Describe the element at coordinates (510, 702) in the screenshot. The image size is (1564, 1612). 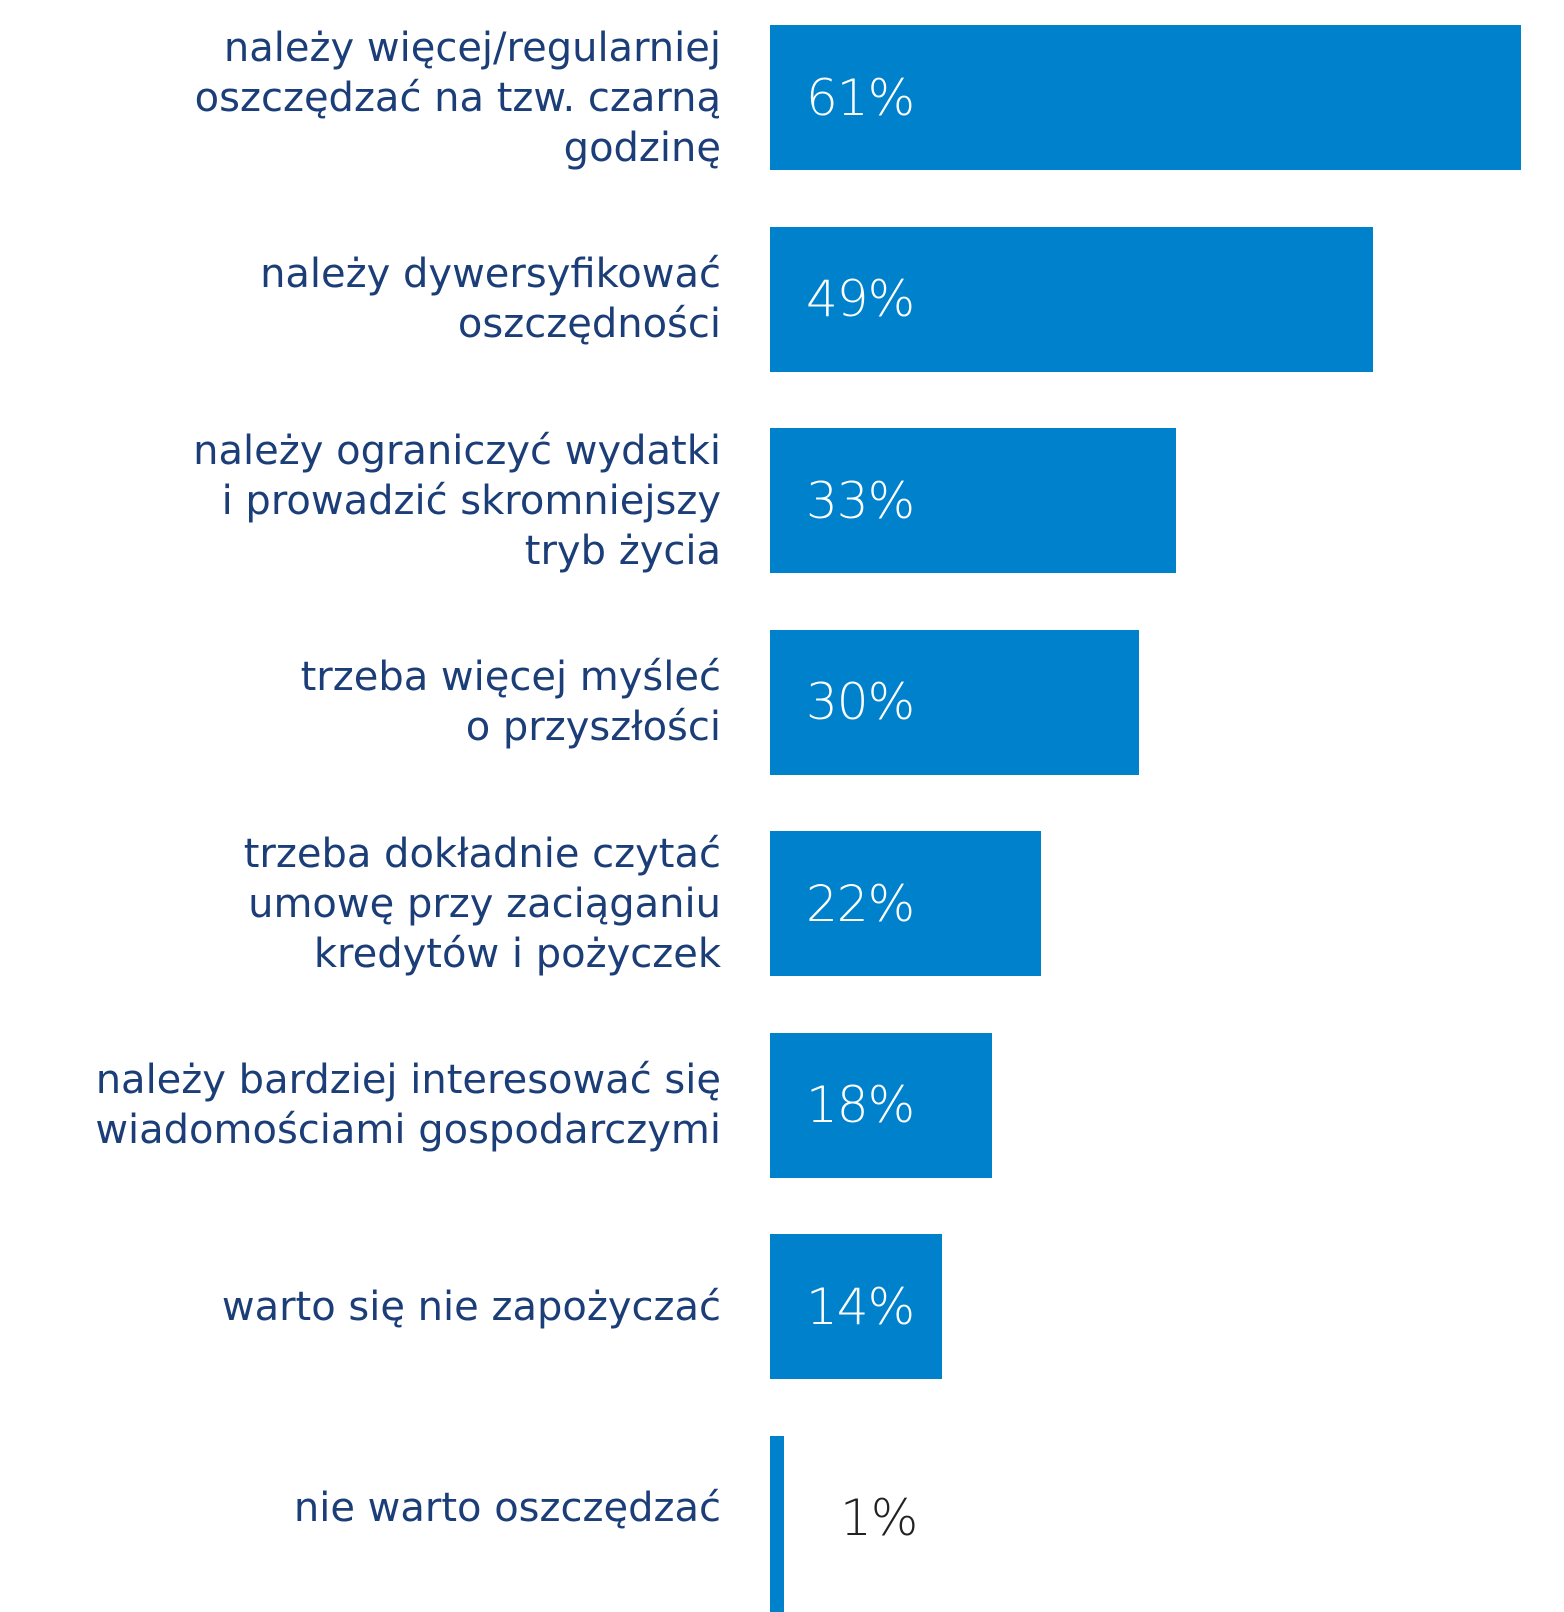
I see `category-label: trzeba więcej myśleć o przyszłości` at that location.